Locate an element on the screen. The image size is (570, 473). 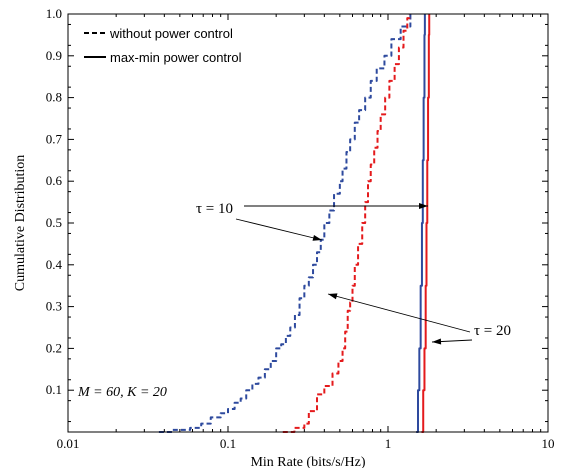
y-tick-label: 0.9 is located at coordinates (54, 55).